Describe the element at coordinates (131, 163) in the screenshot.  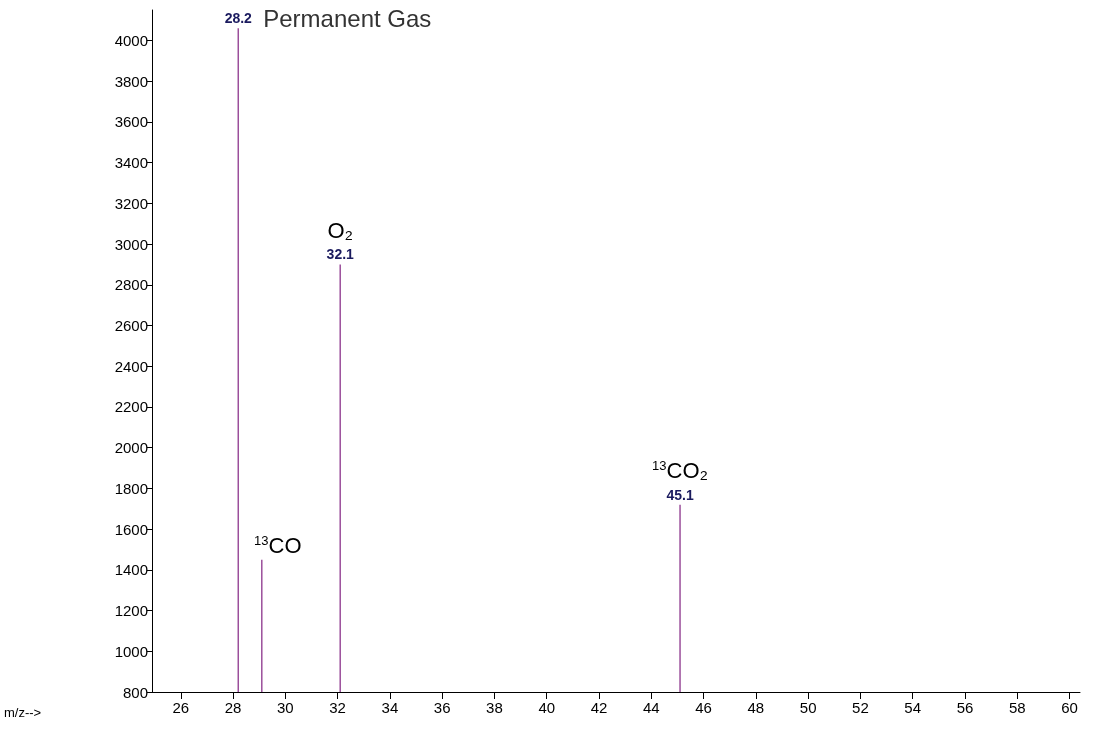
I see `y-tick-label: 3400` at that location.